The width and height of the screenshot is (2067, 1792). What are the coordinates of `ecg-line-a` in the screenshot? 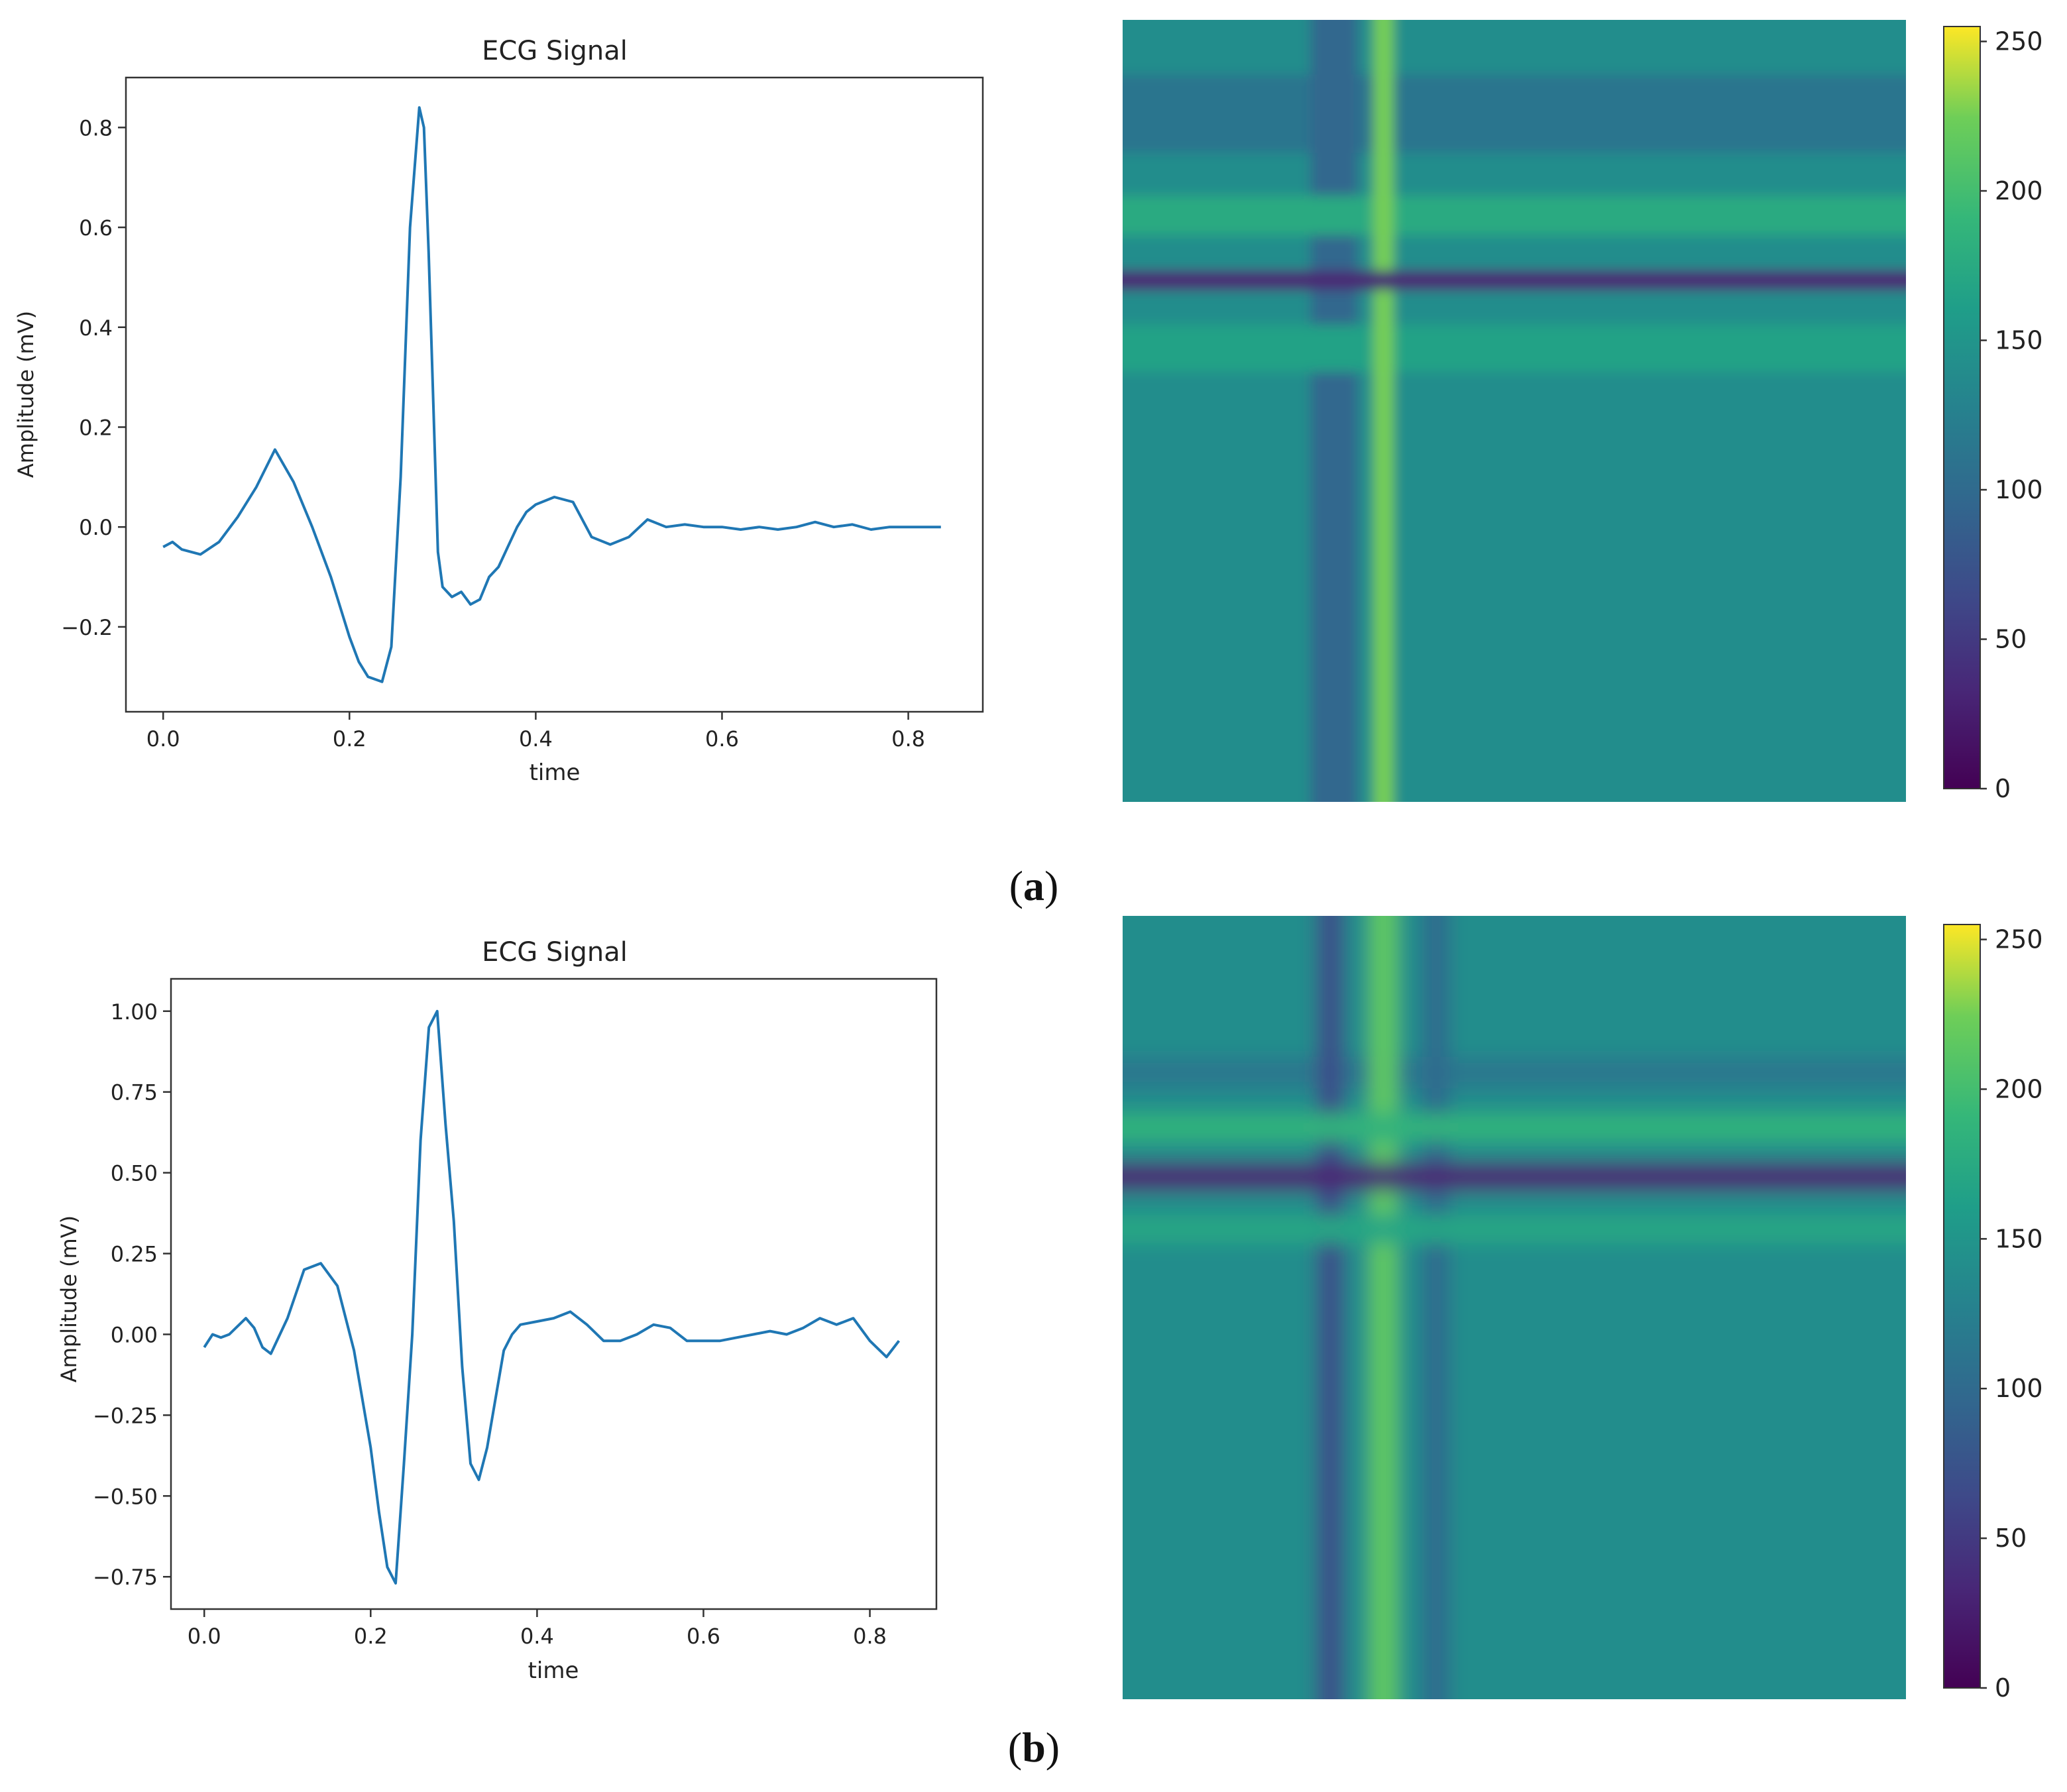 It's located at (551, 395).